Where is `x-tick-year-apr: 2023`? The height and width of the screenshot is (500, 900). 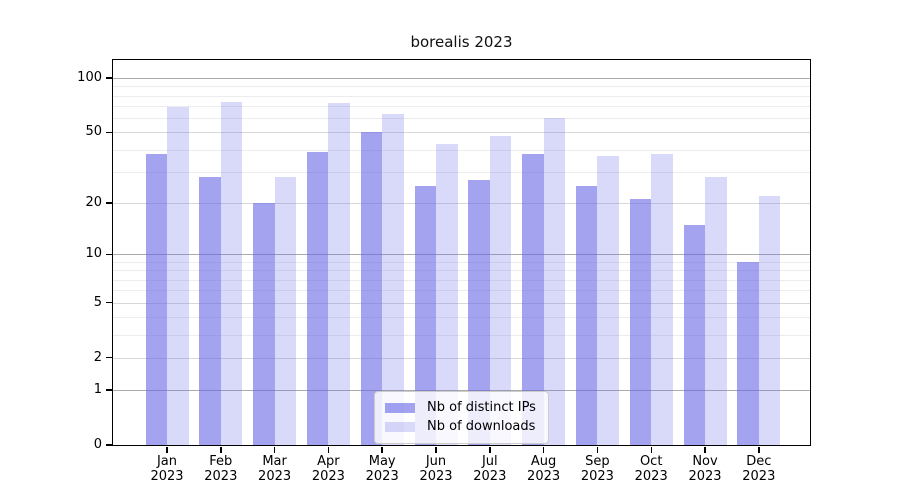
x-tick-year-apr: 2023 is located at coordinates (328, 476).